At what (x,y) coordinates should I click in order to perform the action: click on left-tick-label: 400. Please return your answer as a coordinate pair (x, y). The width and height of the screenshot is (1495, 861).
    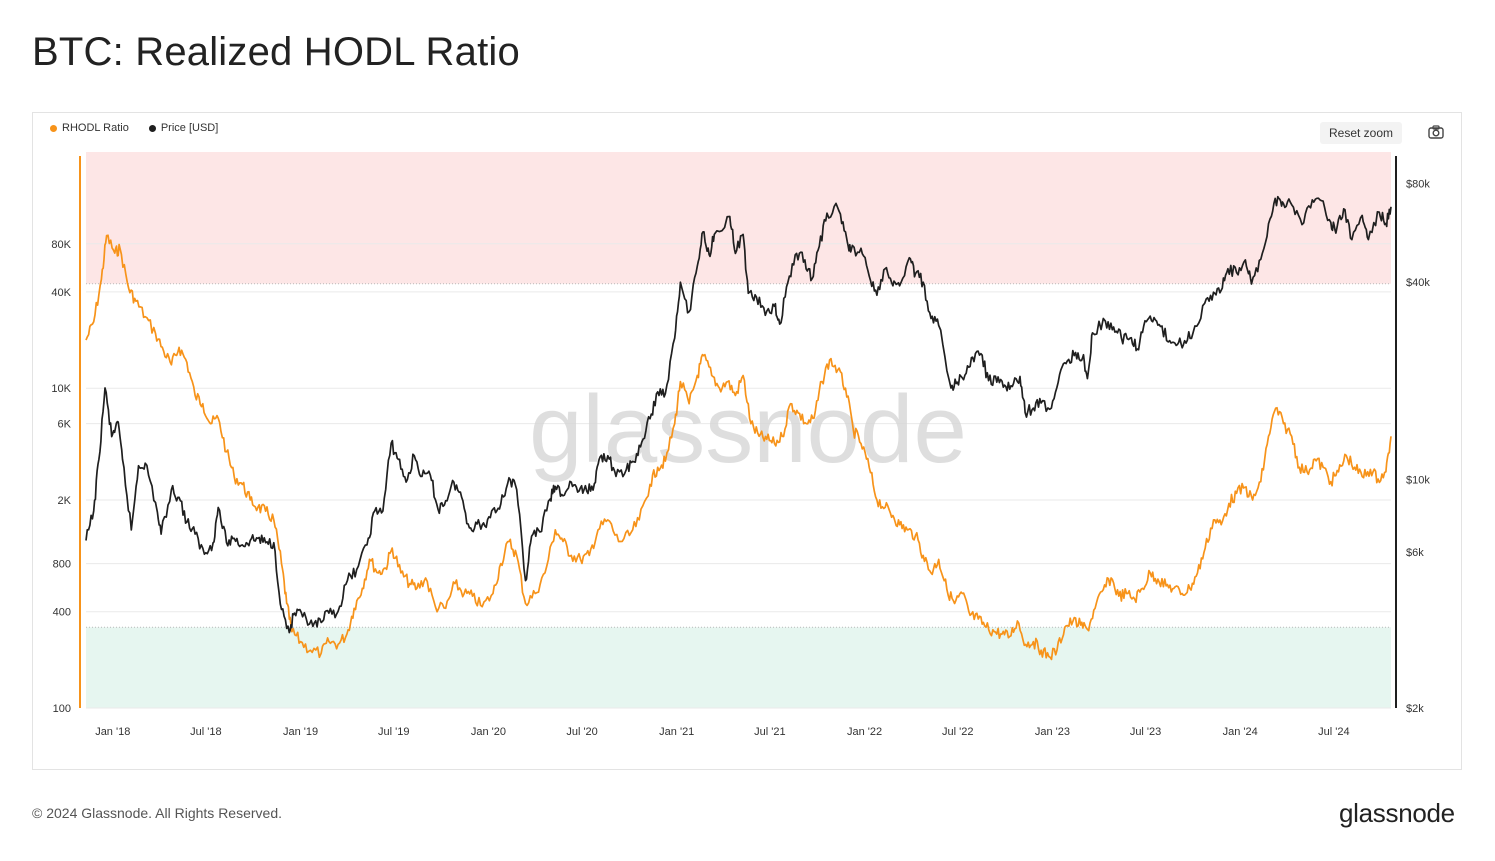
    Looking at the image, I should click on (62, 613).